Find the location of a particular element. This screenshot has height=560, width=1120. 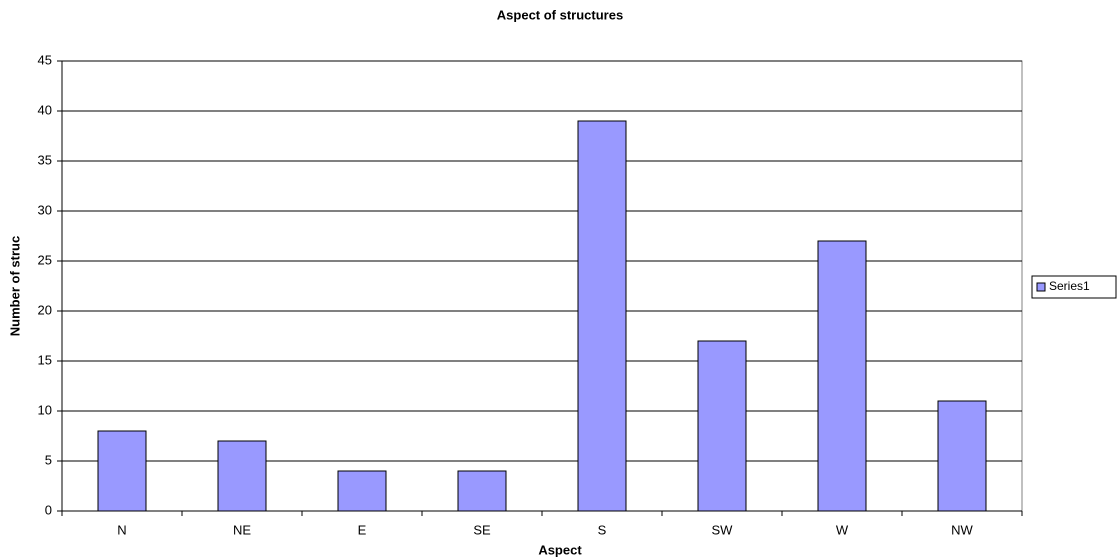

x-tick-label: SW is located at coordinates (723, 529).